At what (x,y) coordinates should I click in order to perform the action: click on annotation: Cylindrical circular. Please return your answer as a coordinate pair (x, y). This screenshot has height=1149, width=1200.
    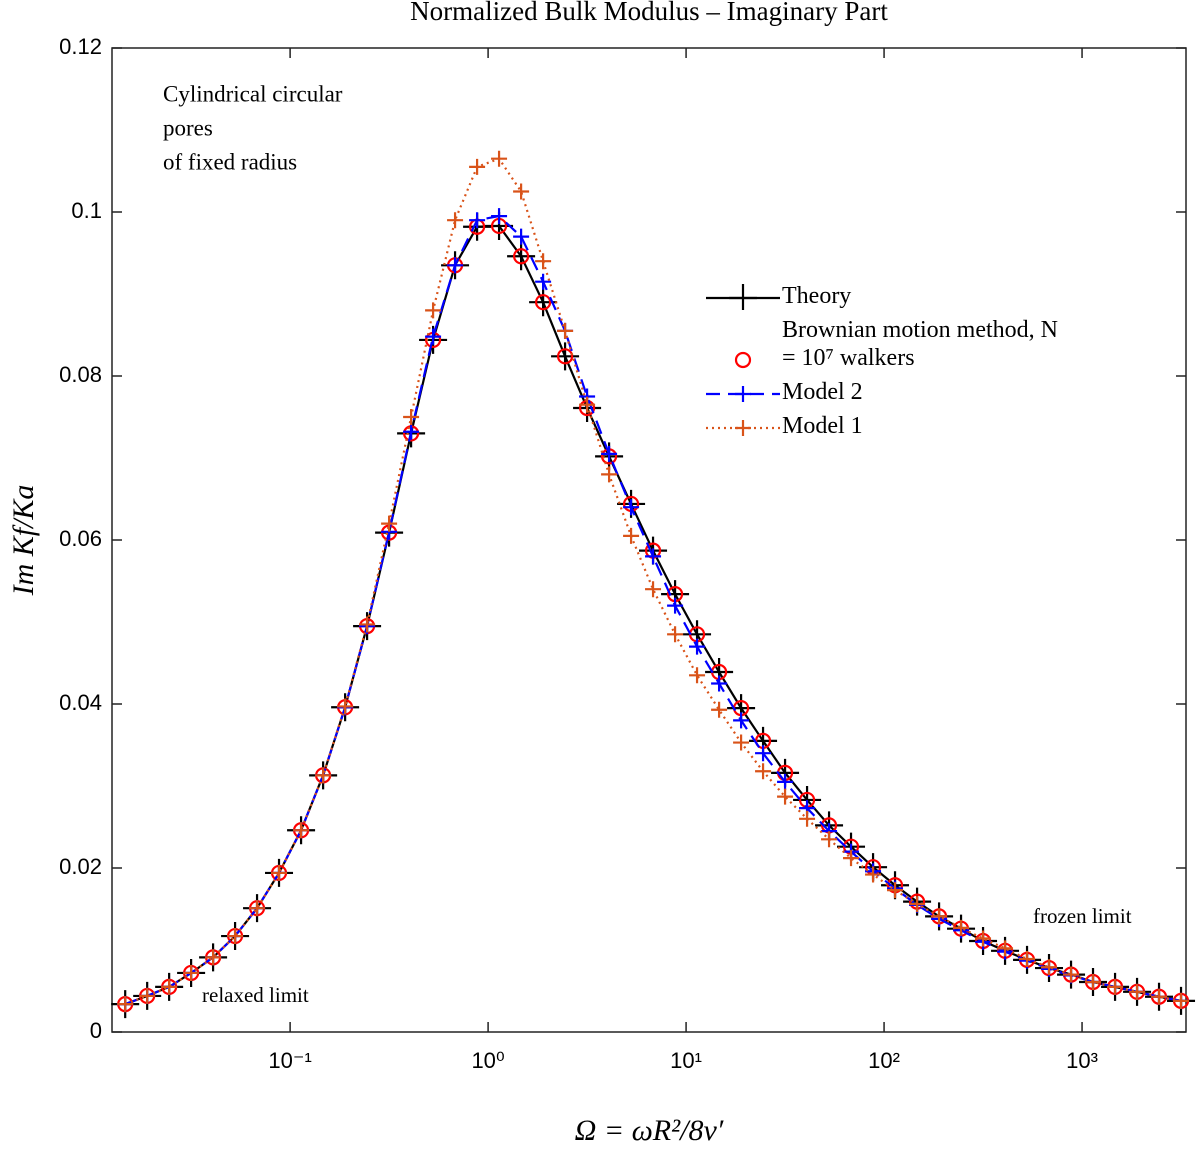
    Looking at the image, I should click on (253, 93).